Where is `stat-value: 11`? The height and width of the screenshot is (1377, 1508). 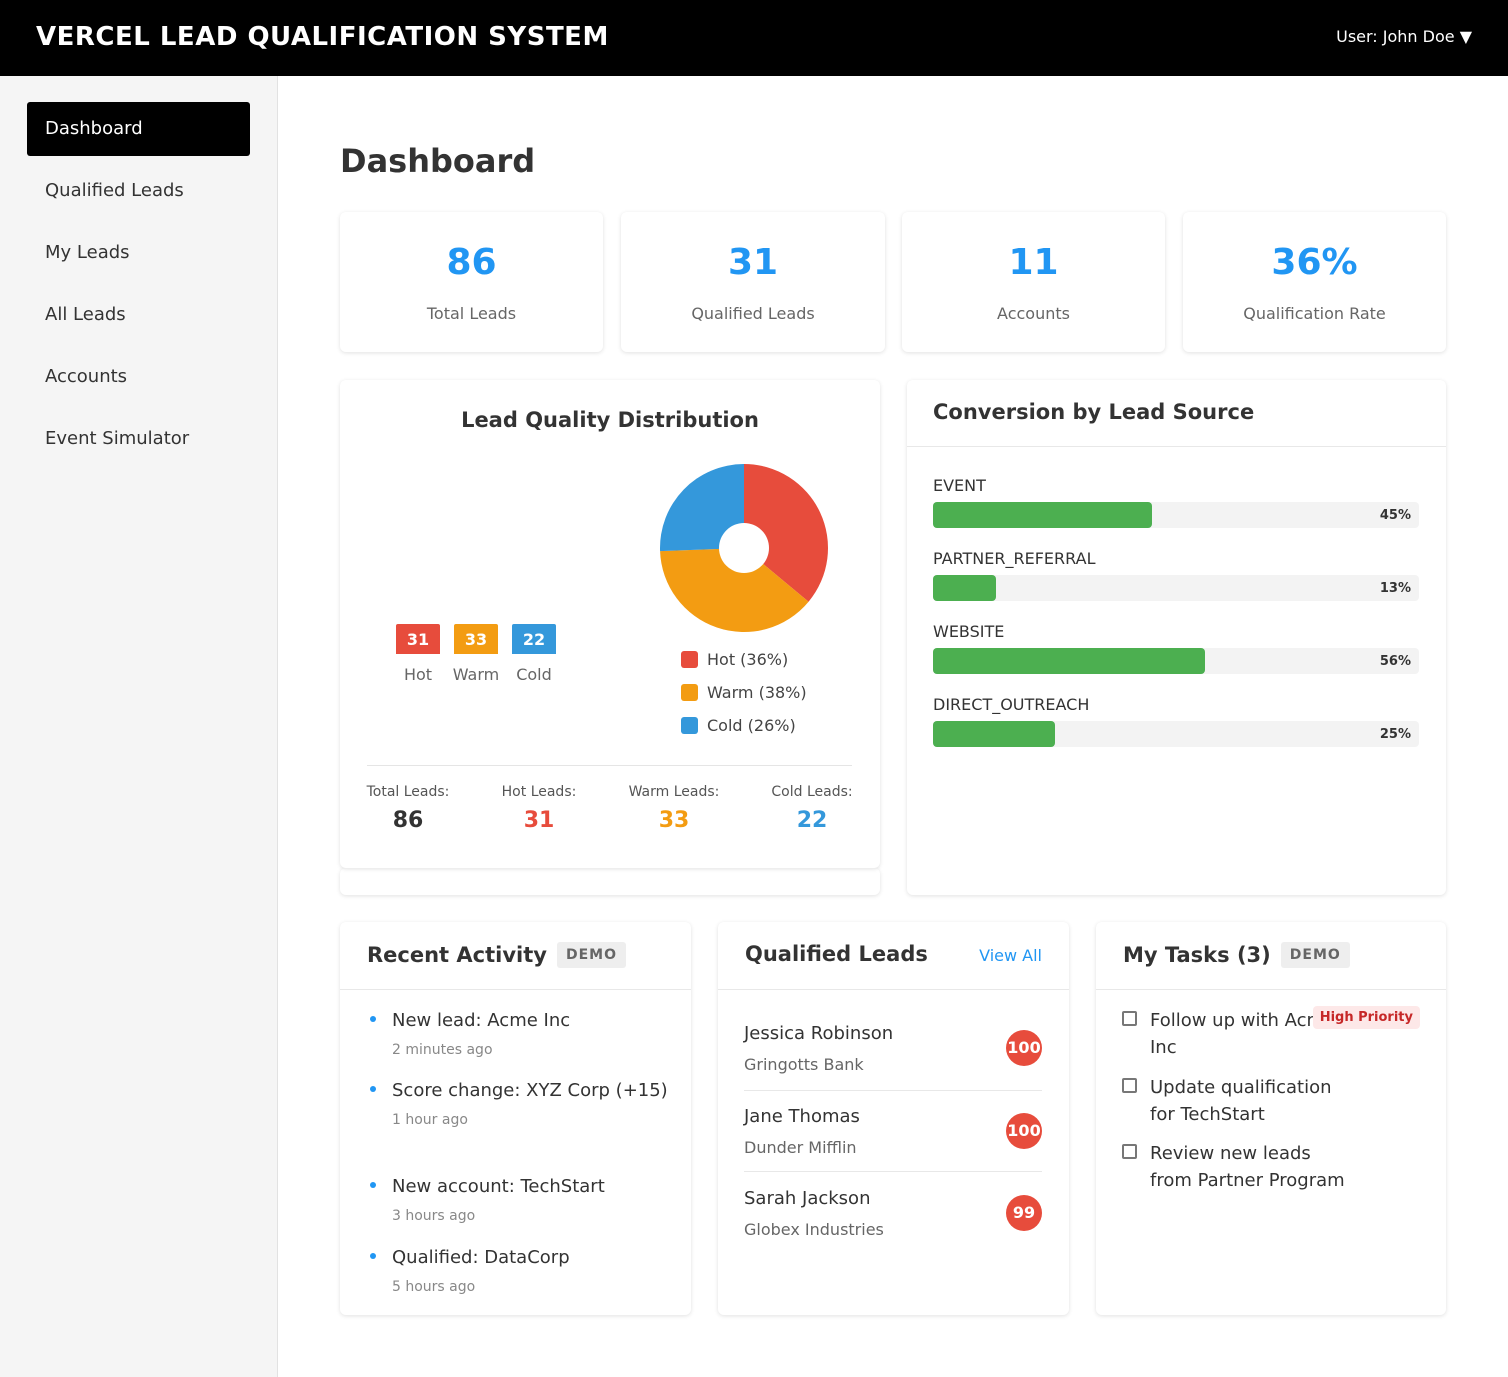
stat-value: 11 is located at coordinates (1033, 262).